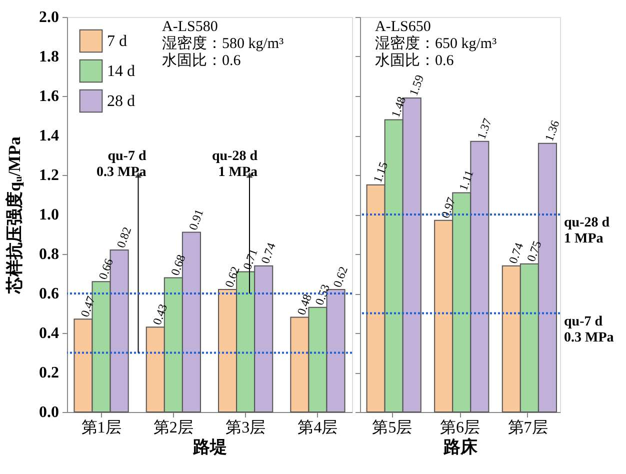 This screenshot has width=626, height=474. Describe the element at coordinates (460, 428) in the screenshot. I see `x-tick-label: 第6层` at that location.